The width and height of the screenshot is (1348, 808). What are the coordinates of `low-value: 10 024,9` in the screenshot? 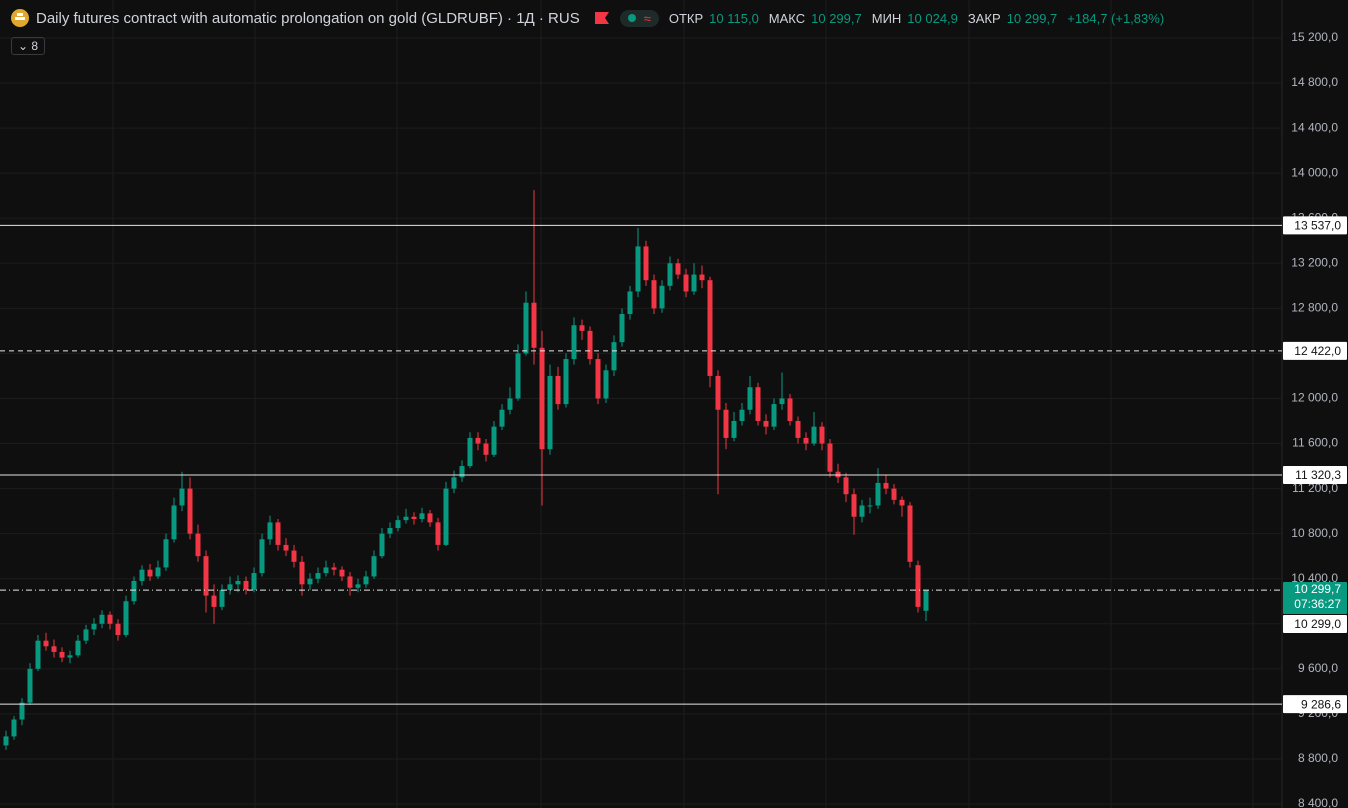 It's located at (932, 18).